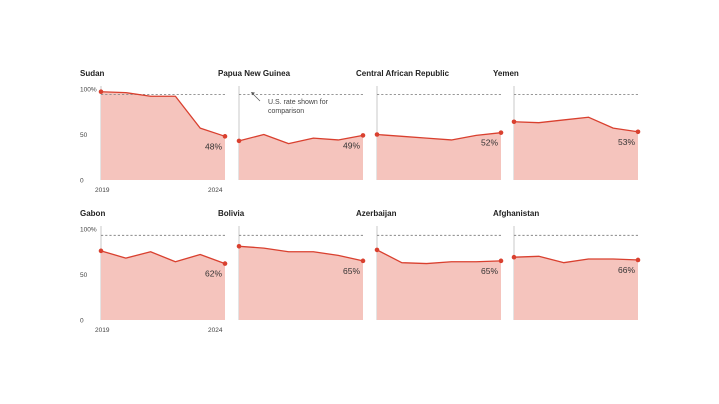 This screenshot has height=404, width=719. What do you see at coordinates (489, 143) in the screenshot?
I see `end-value-label: 52%` at bounding box center [489, 143].